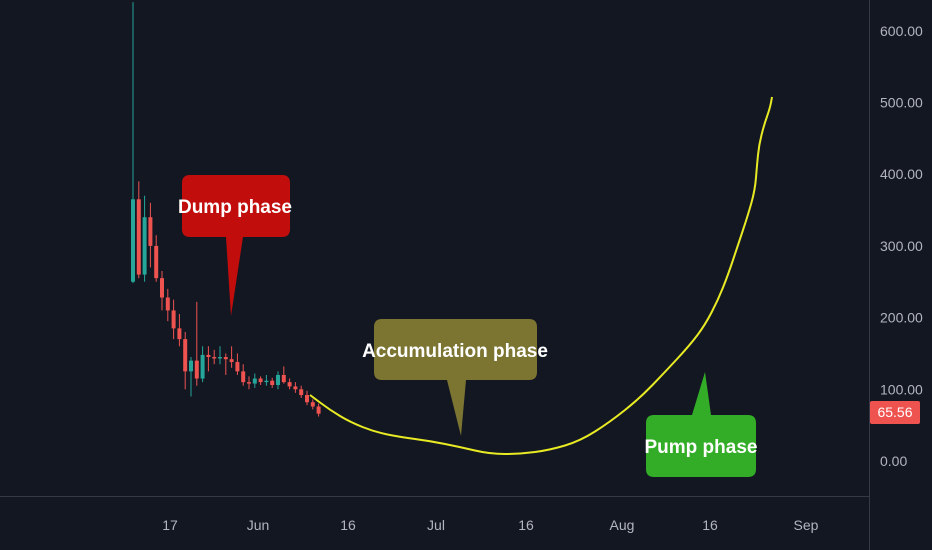  I want to click on accumulation-phase-bubble, so click(455, 377).